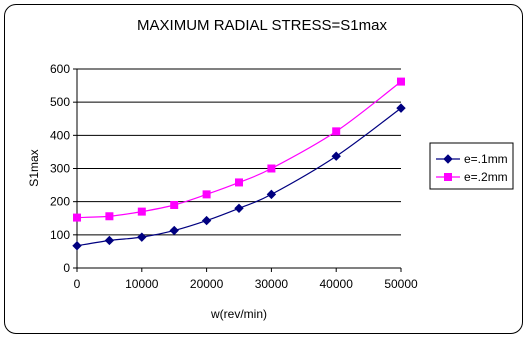  I want to click on legend-box, so click(471, 166).